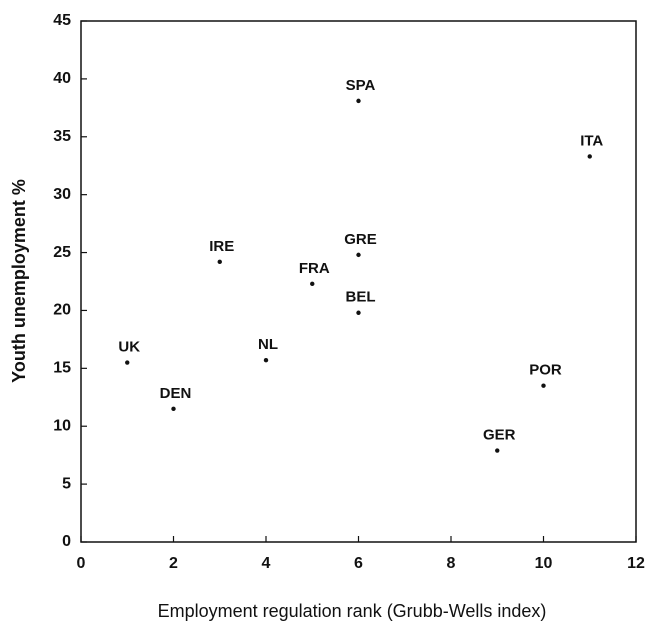 This screenshot has width=651, height=634. Describe the element at coordinates (361, 85) in the screenshot. I see `point-label: SPA` at that location.